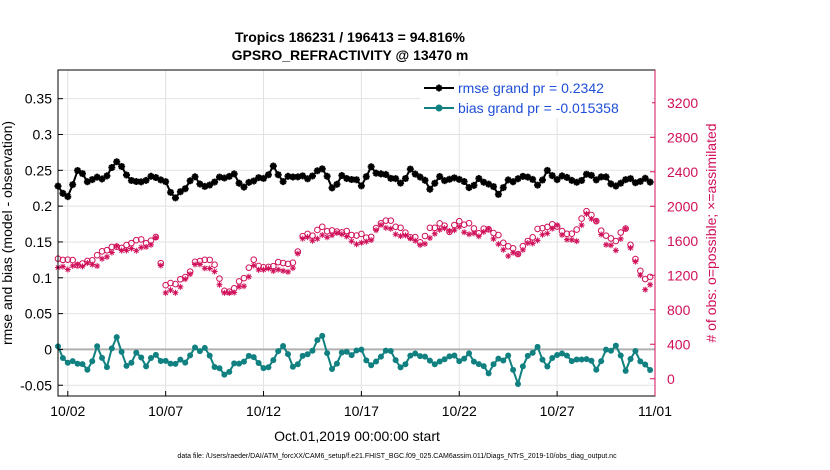  I want to click on legend-text-rmse: rmse grand pr = 0.2342, so click(531, 88).